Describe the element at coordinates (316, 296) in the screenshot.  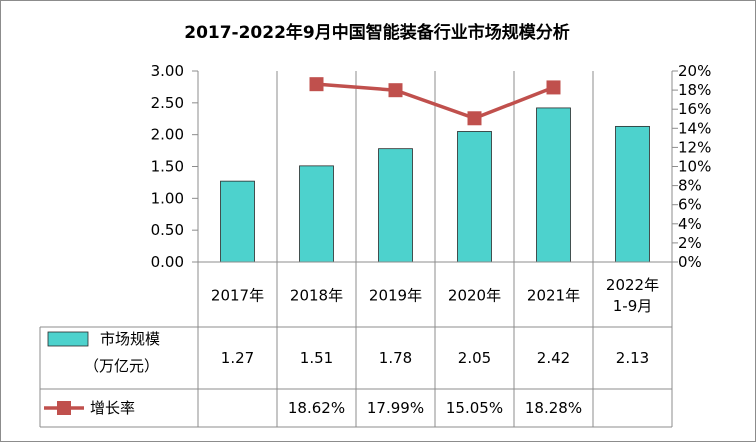
I see `category-label: 2018年` at that location.